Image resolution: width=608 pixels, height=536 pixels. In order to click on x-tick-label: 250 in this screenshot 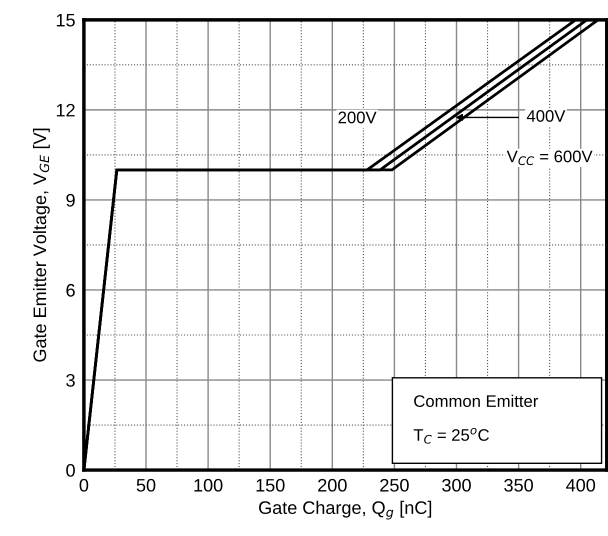, I will do `click(394, 485)`.